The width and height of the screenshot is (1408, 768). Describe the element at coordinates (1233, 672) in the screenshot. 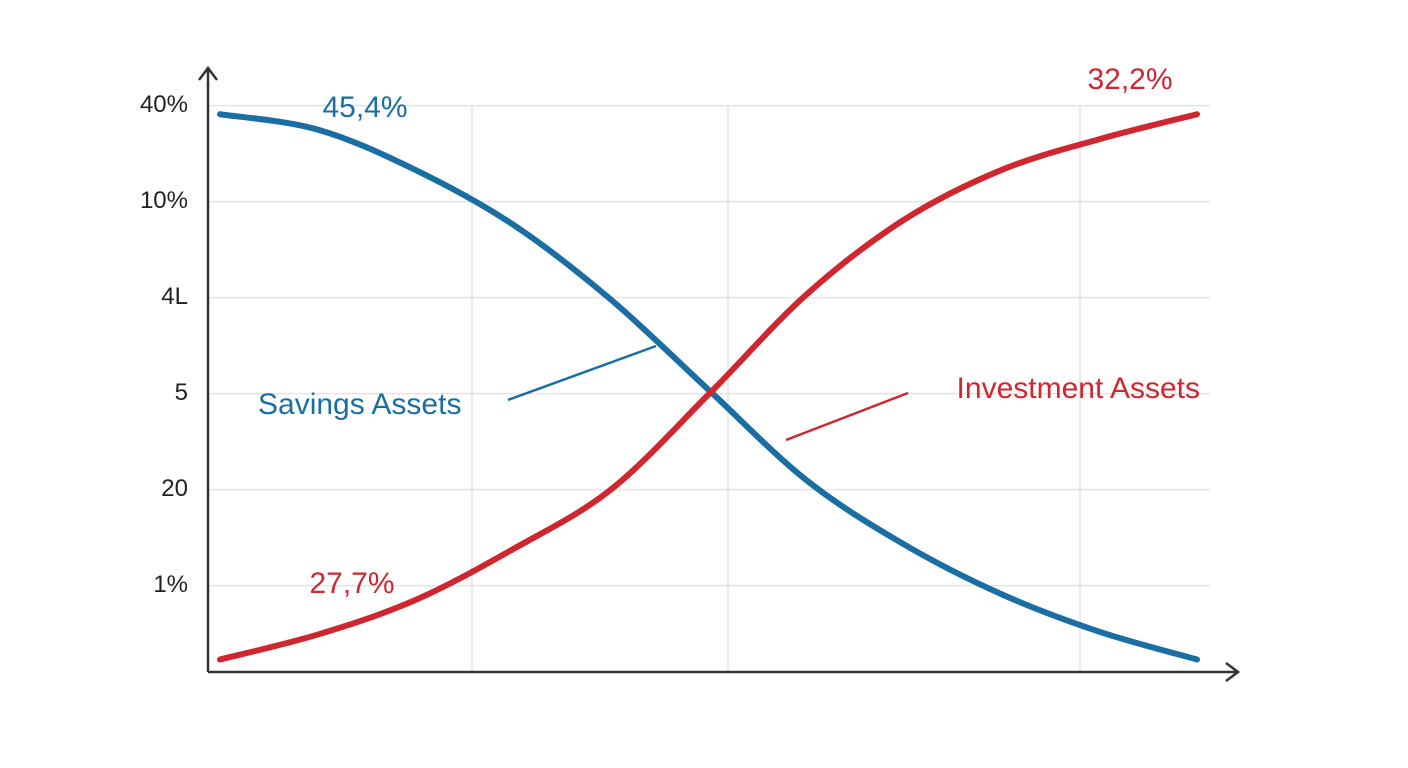

I see `x-axis-arrow` at that location.